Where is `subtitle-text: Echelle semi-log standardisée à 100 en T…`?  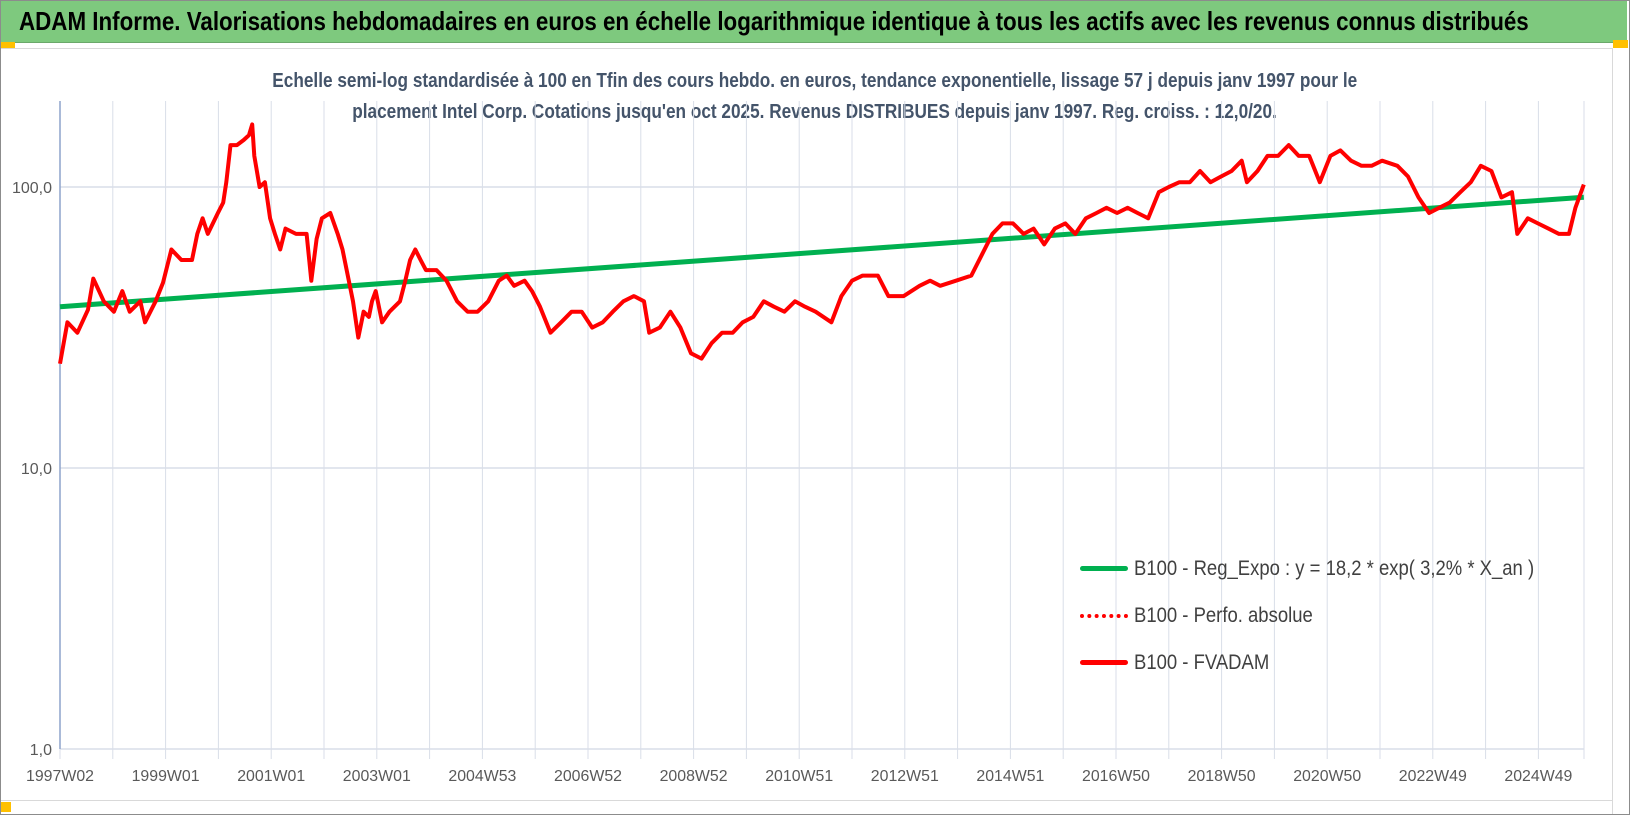 subtitle-text: Echelle semi-log standardisée à 100 en T… is located at coordinates (815, 81).